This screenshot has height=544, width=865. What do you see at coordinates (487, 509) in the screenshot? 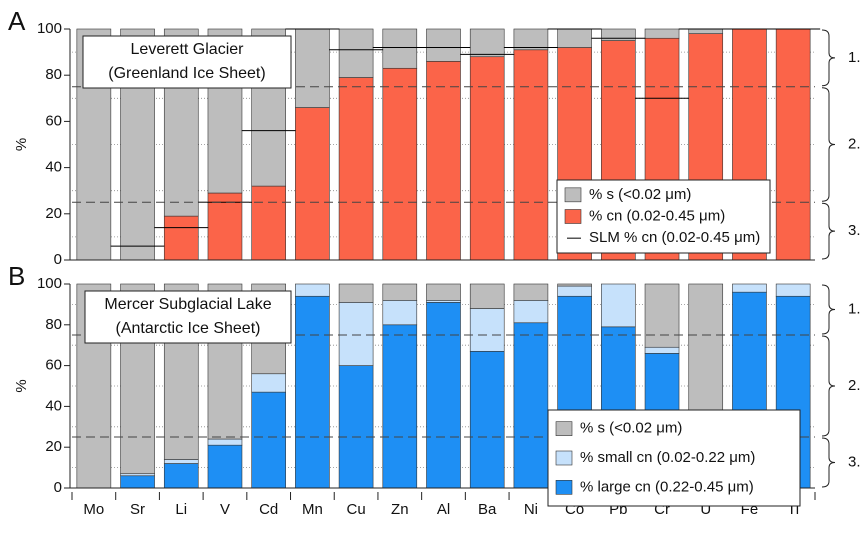
I see `x-tick-label: Ba` at bounding box center [487, 509].